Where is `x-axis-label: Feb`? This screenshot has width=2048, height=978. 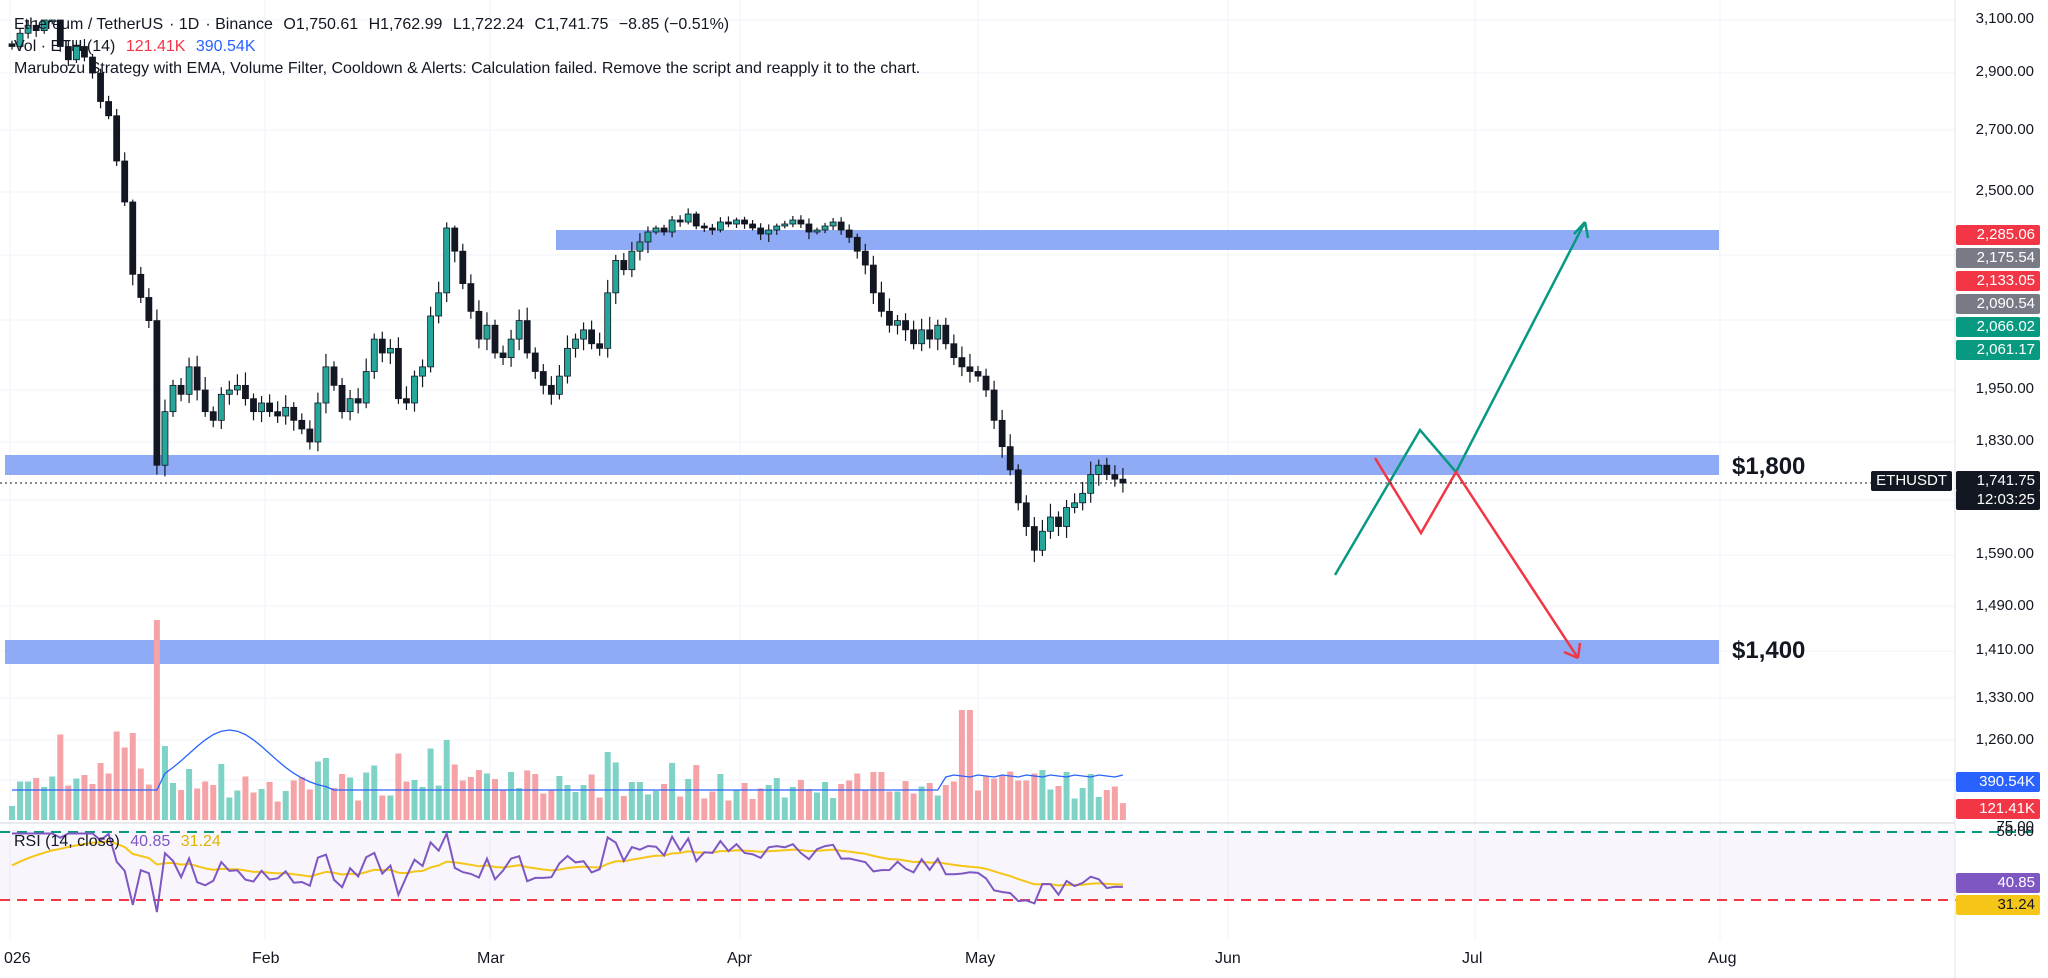 x-axis-label: Feb is located at coordinates (266, 958).